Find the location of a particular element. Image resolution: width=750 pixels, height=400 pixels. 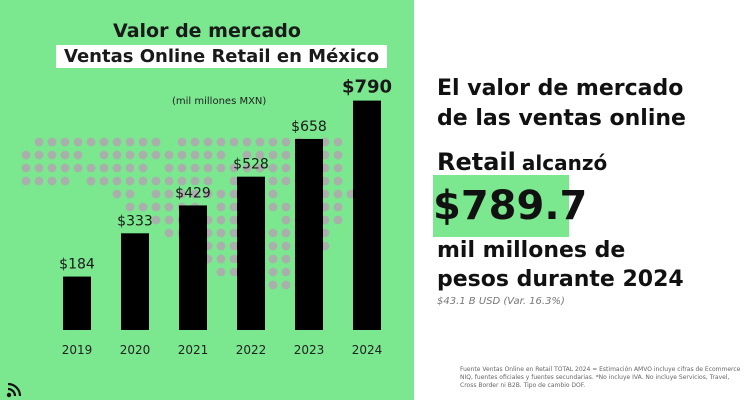

value-label-2023: $658 is located at coordinates (309, 127).